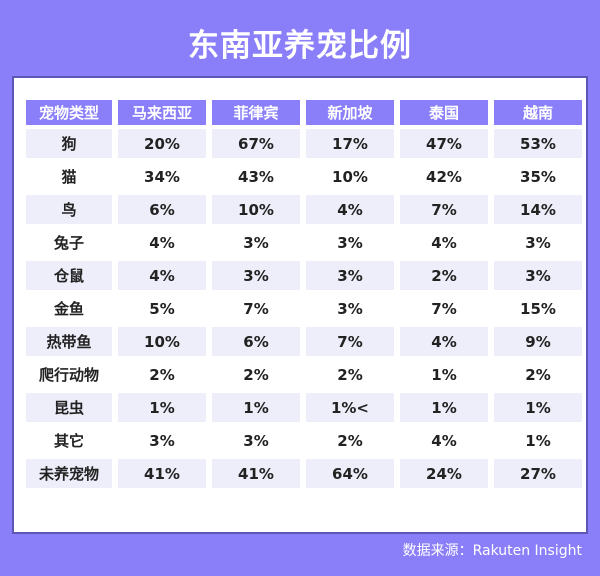 This screenshot has height=576, width=600. What do you see at coordinates (162, 176) in the screenshot?
I see `value-cell: 34%` at bounding box center [162, 176].